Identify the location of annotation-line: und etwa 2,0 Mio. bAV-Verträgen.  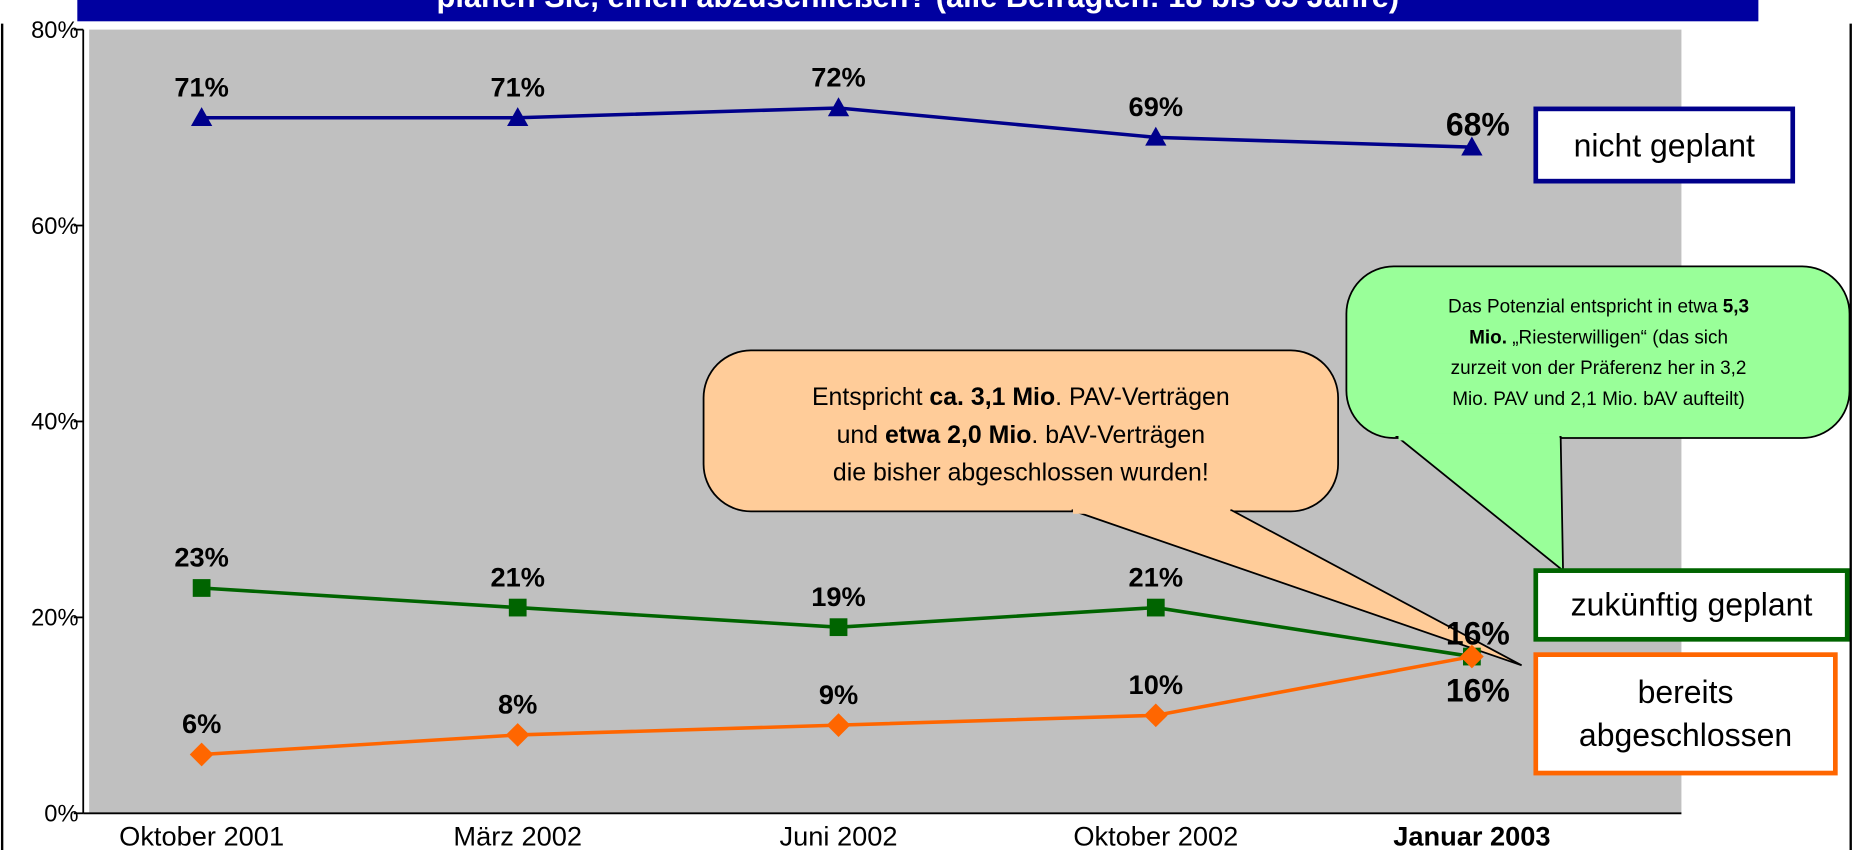
(1021, 435).